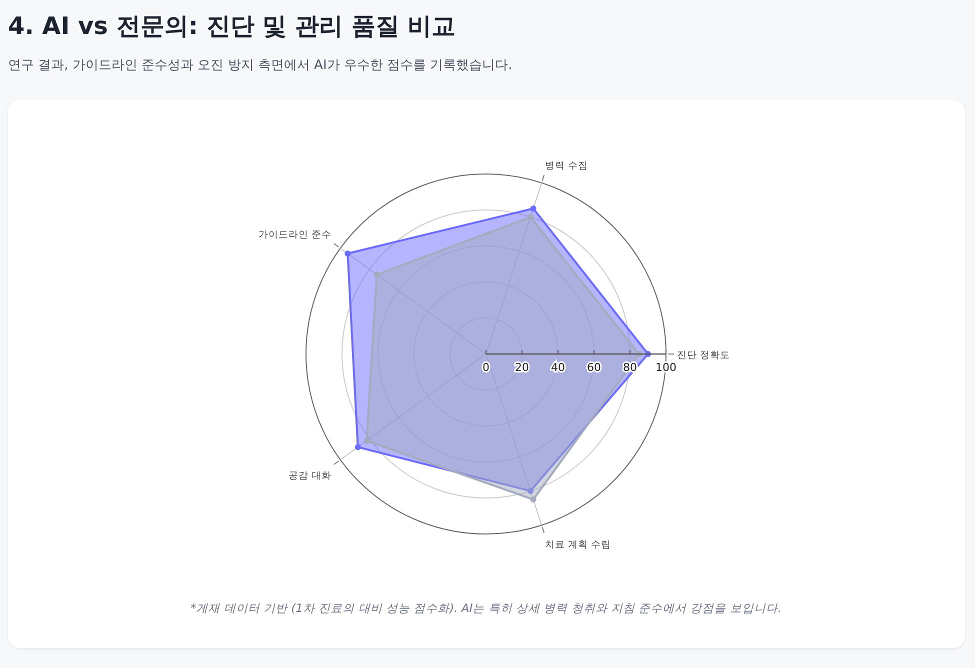 Image resolution: width=975 pixels, height=668 pixels. What do you see at coordinates (486, 608) in the screenshot?
I see `text: *게재 데이터 기반 (1차 진료의 대비 성능 점수화). AI는 특히 상세 병력 청취와 지침 준수에서 강점을 보입니다.` at bounding box center [486, 608].